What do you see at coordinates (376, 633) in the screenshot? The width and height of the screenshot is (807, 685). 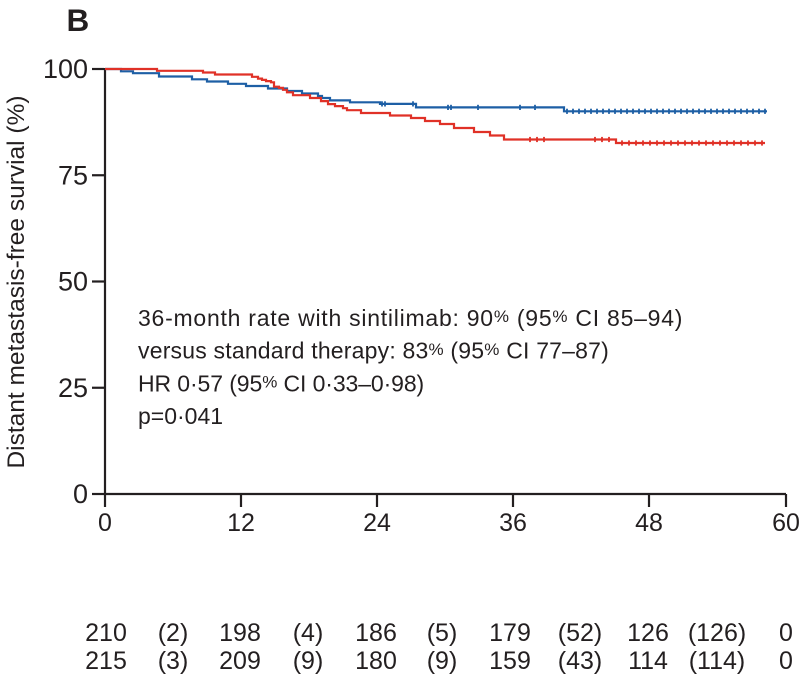 I see `svg-text: 186` at bounding box center [376, 633].